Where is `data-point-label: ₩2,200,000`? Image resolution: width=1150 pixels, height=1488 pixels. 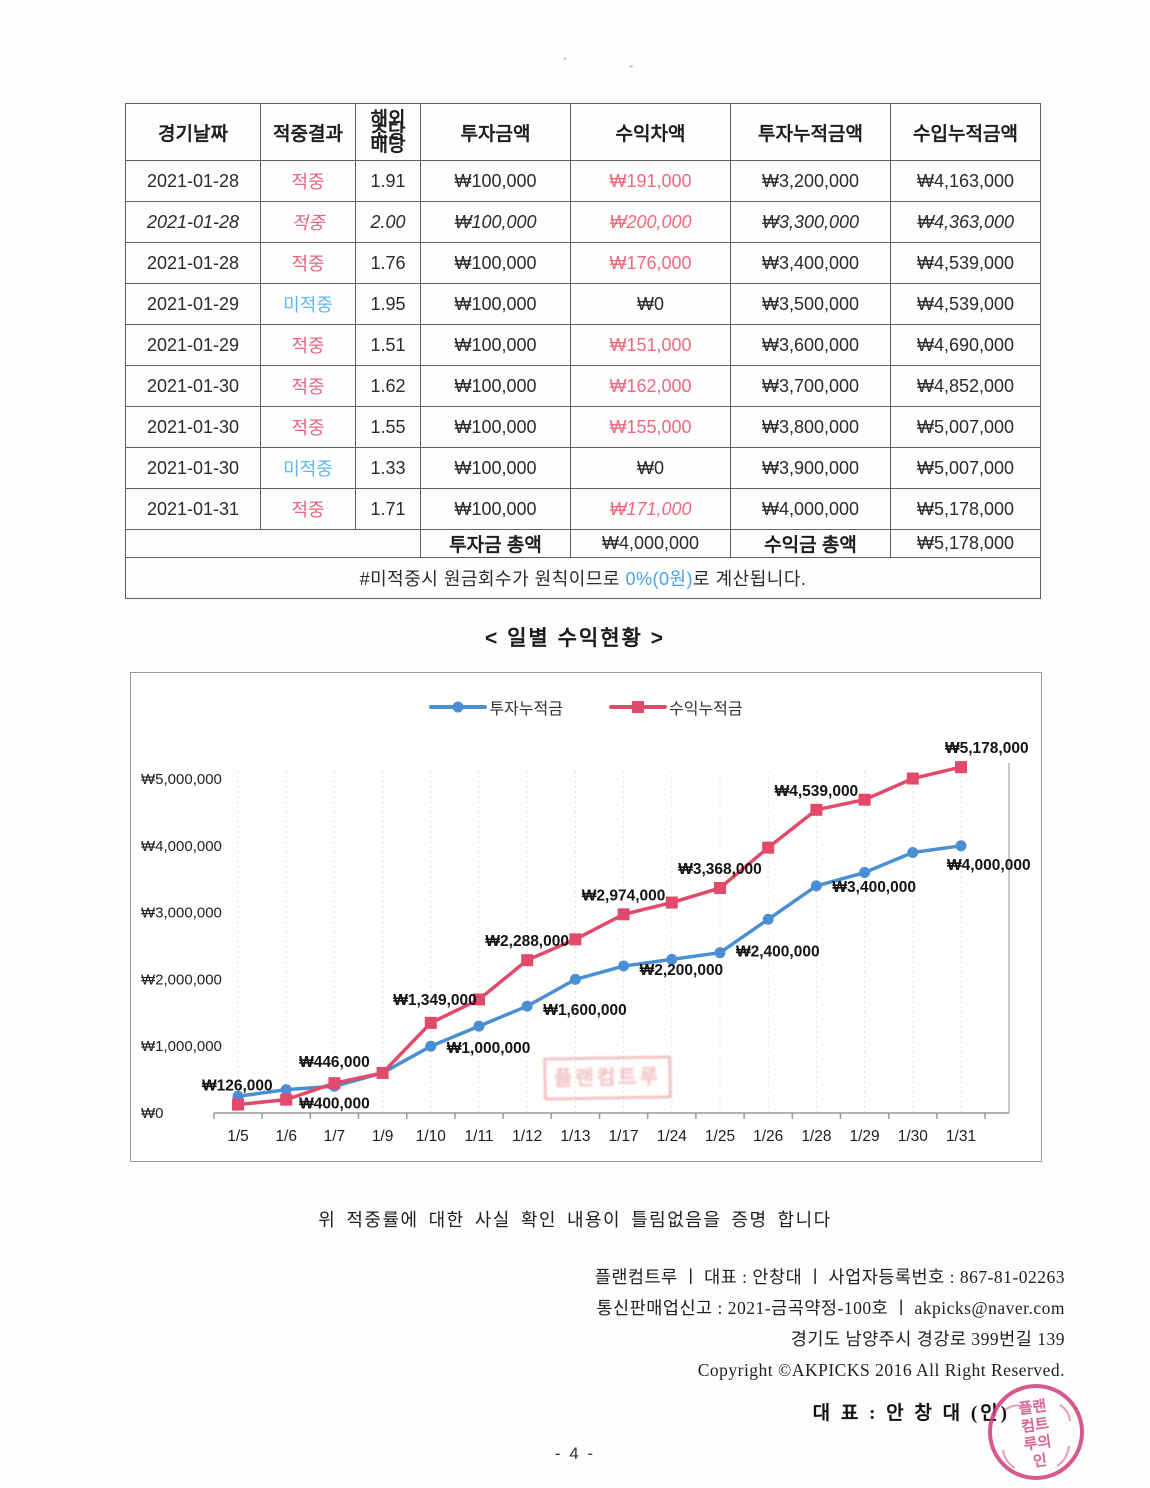
data-point-label: ₩2,200,000 is located at coordinates (682, 970).